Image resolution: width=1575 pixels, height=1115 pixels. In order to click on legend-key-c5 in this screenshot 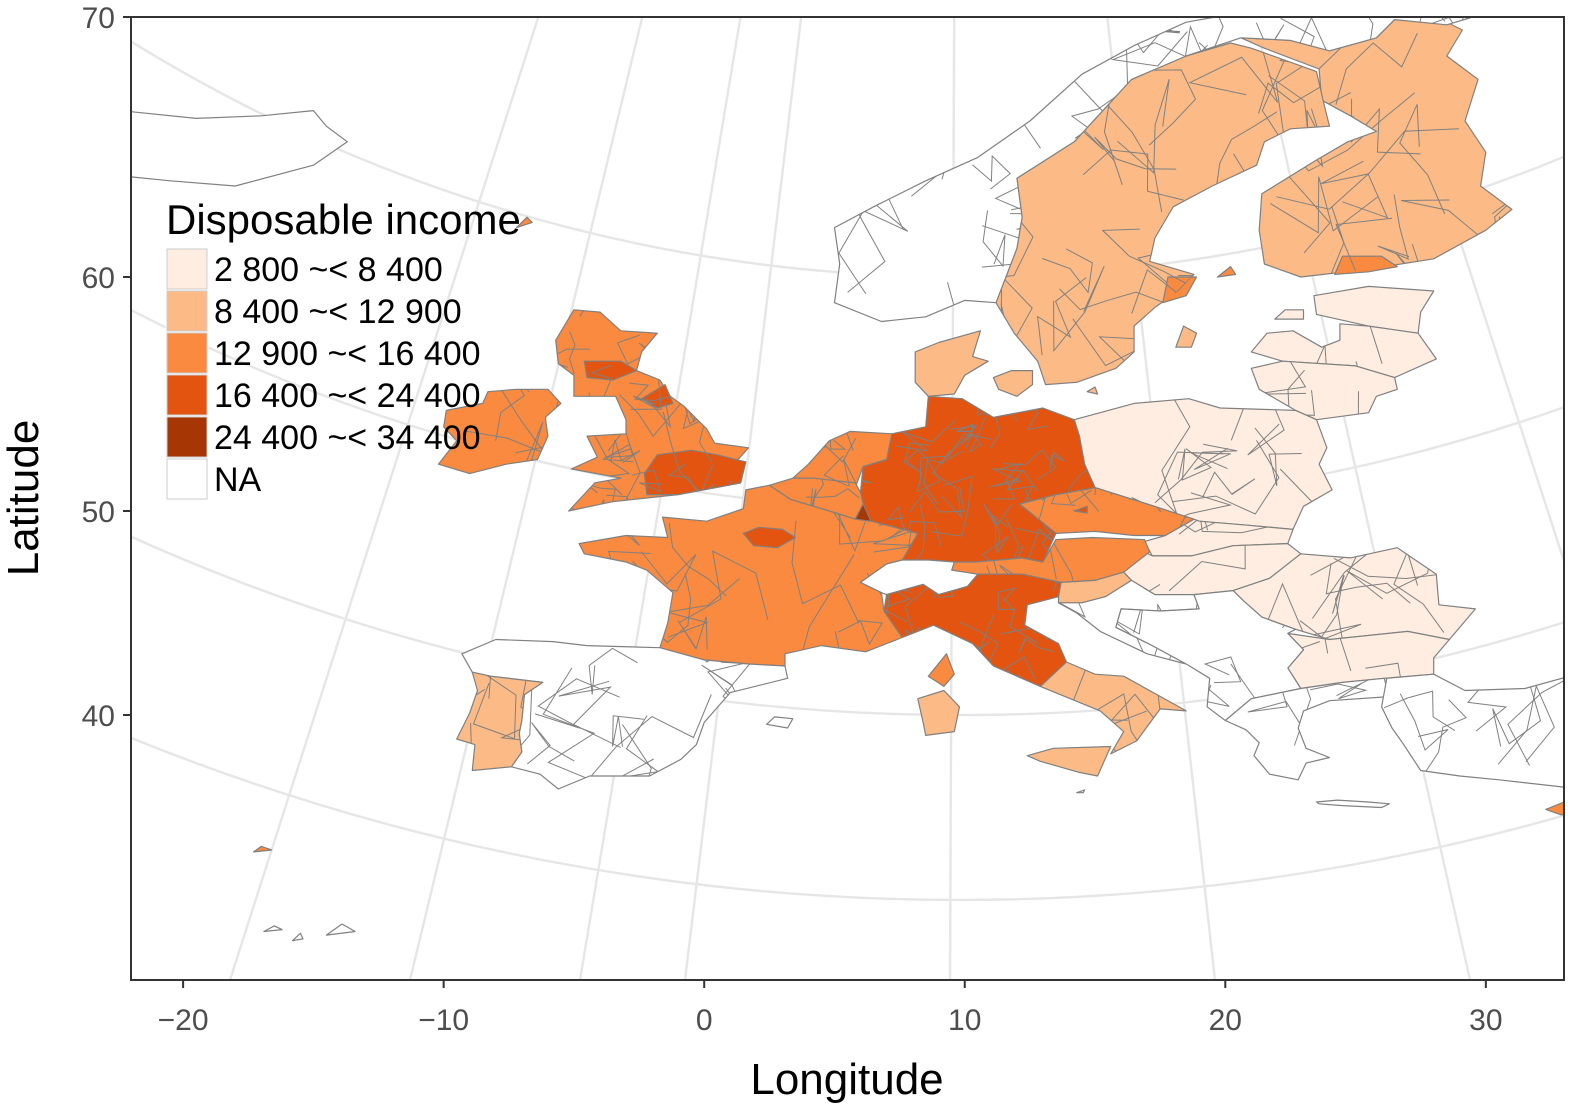, I will do `click(187, 437)`.